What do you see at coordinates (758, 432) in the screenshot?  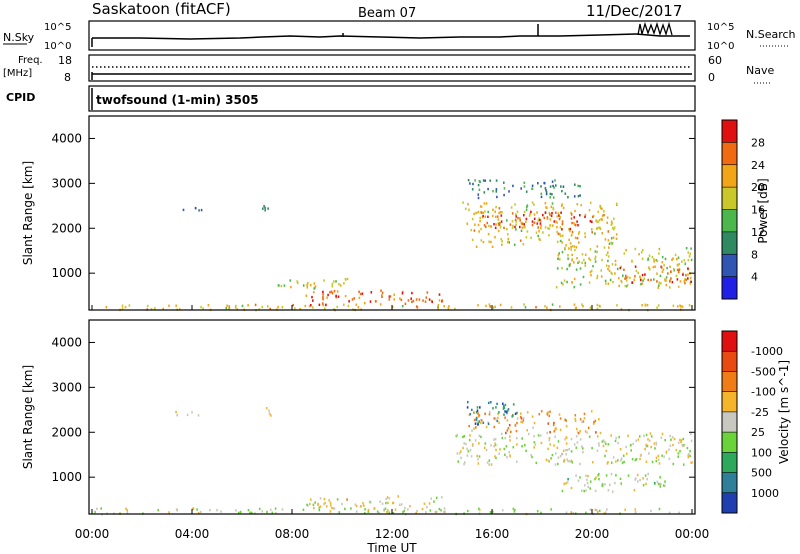 I see `colorbar-label: 25` at bounding box center [758, 432].